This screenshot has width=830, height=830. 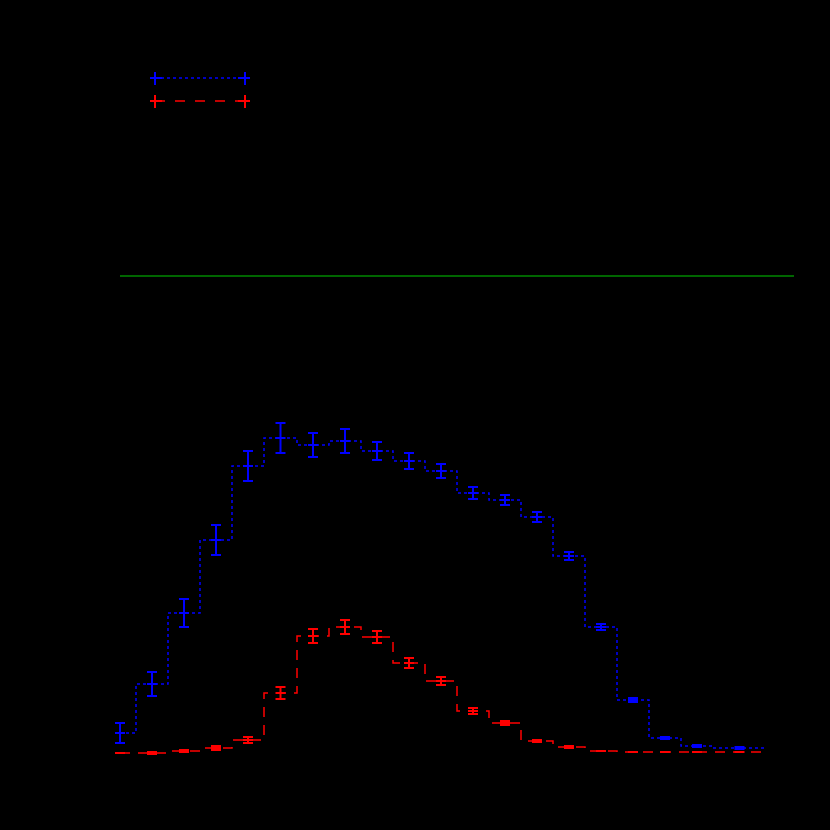 I want to click on legend-entry-blue, so click(x=200, y=78).